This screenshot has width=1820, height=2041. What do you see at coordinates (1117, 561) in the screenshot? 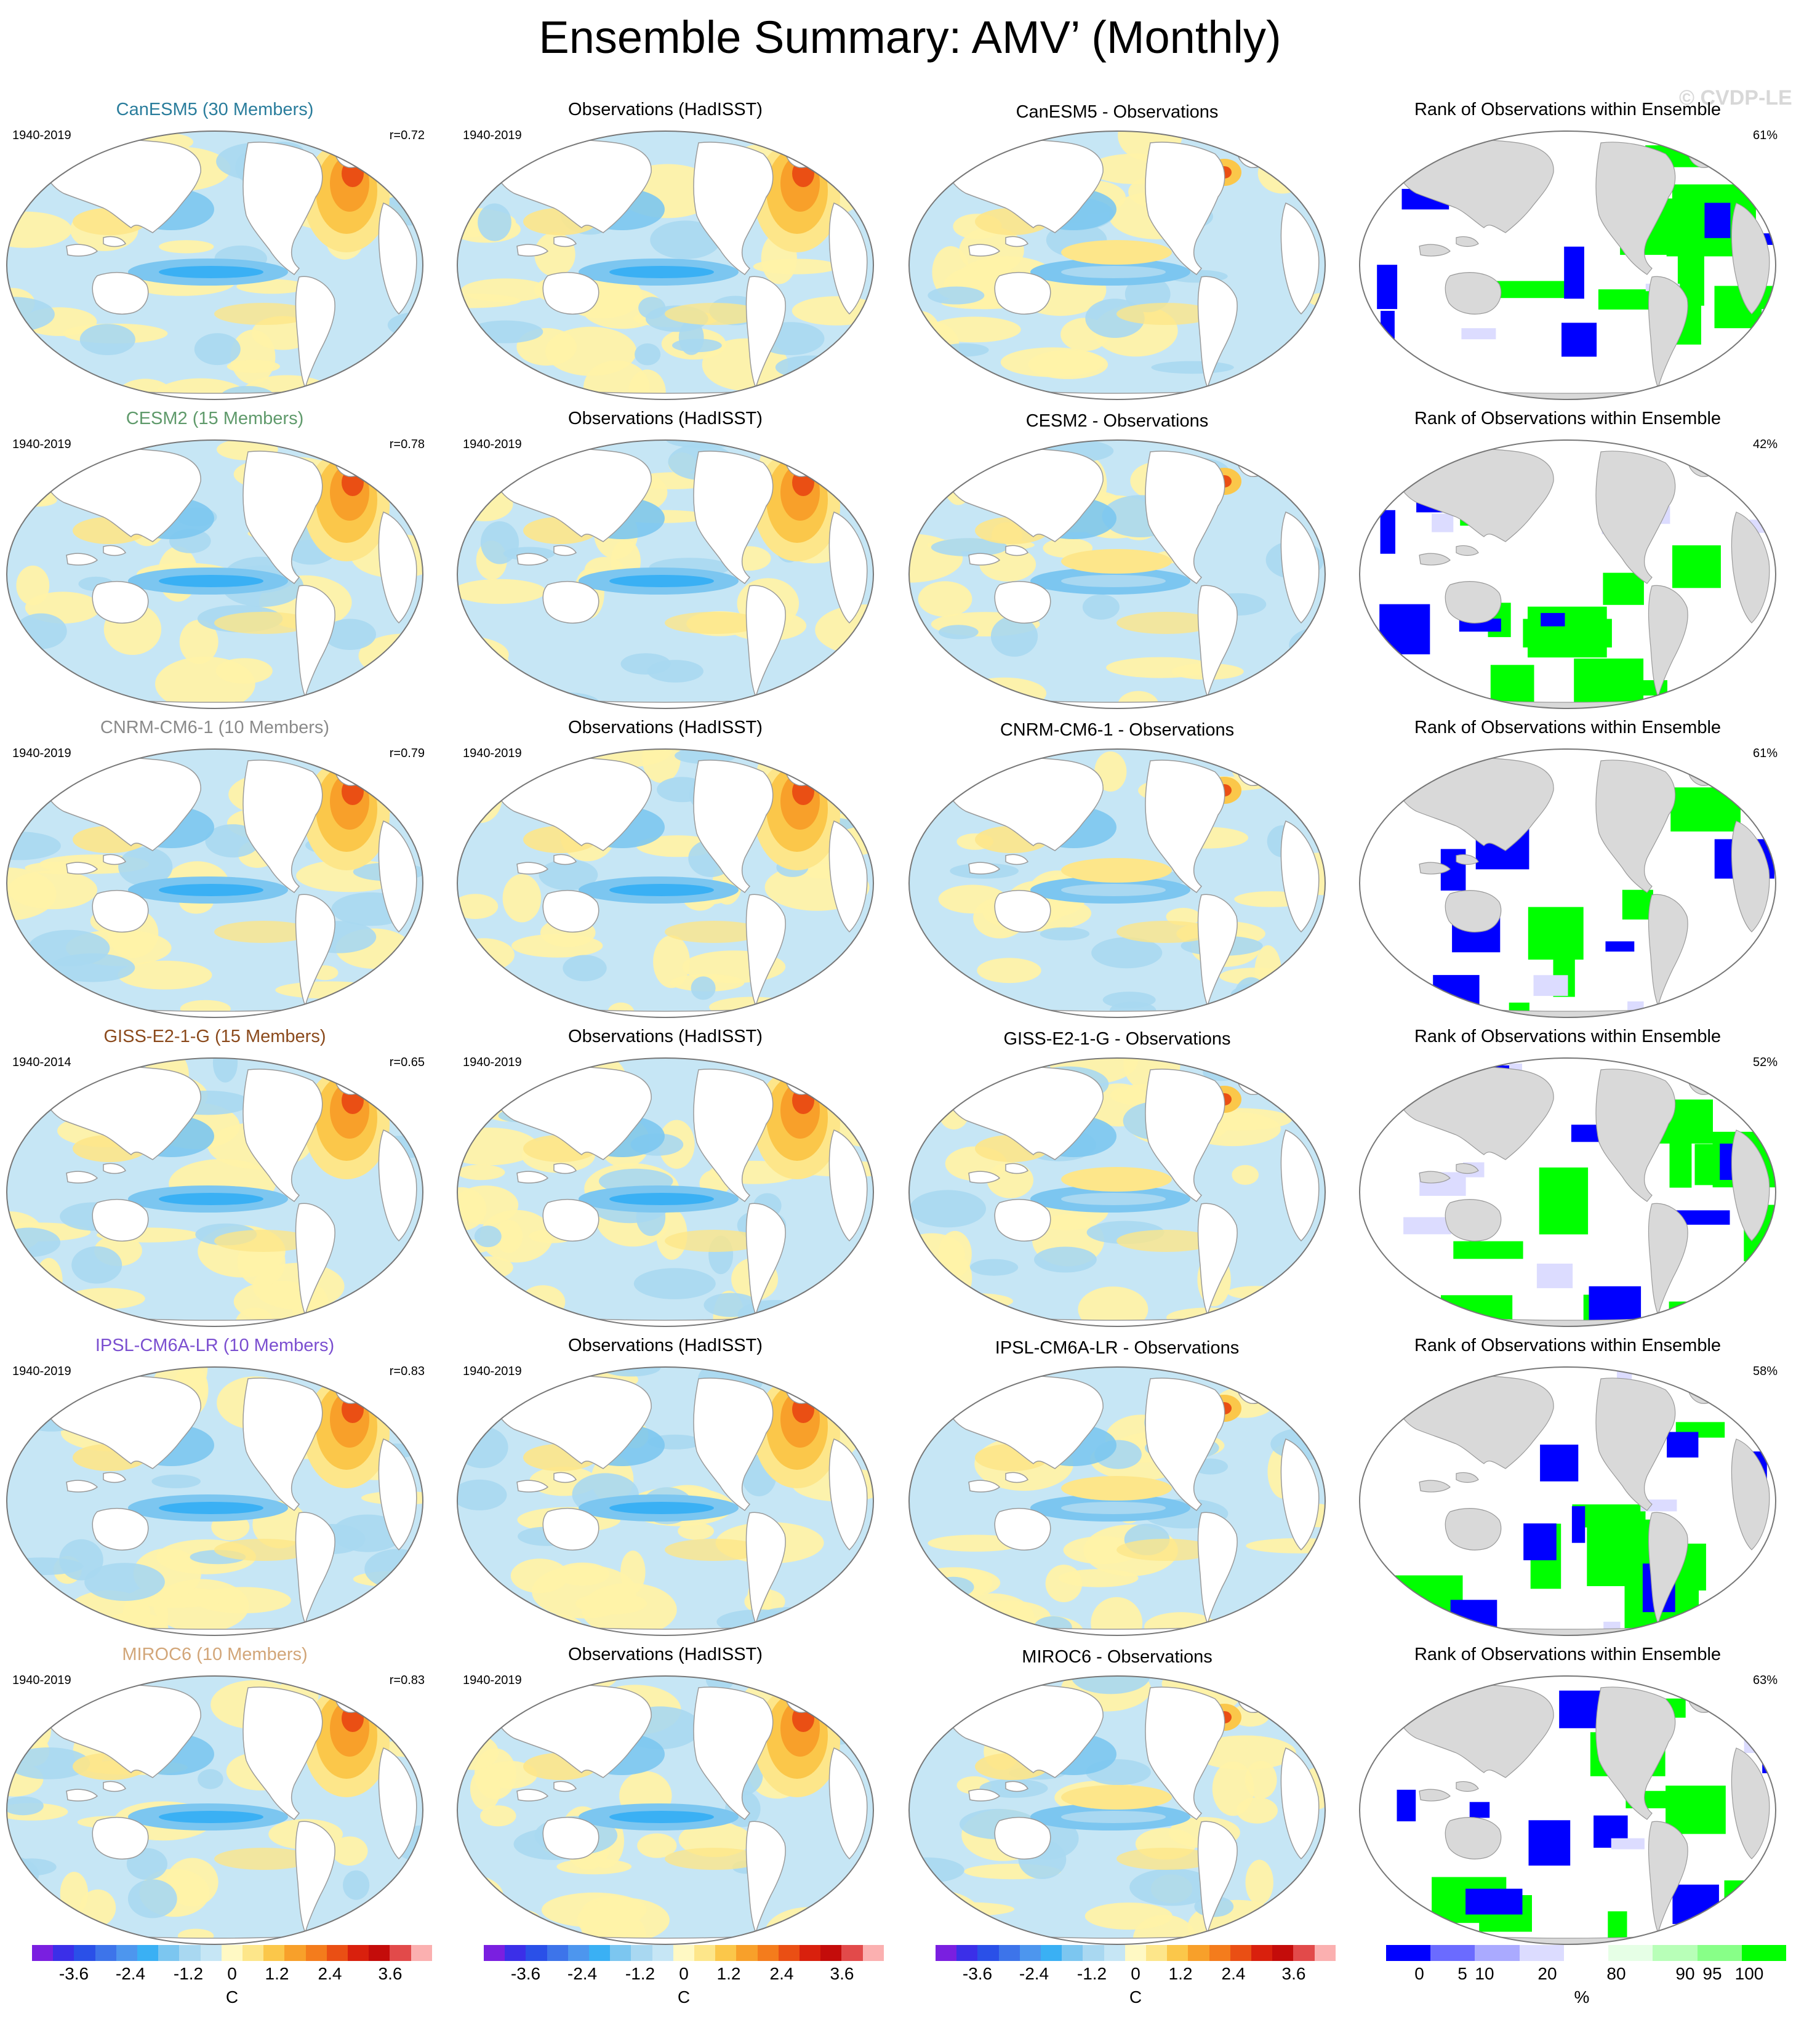
I see `panel-diff-row-2: CESM2 - Observations` at bounding box center [1117, 561].